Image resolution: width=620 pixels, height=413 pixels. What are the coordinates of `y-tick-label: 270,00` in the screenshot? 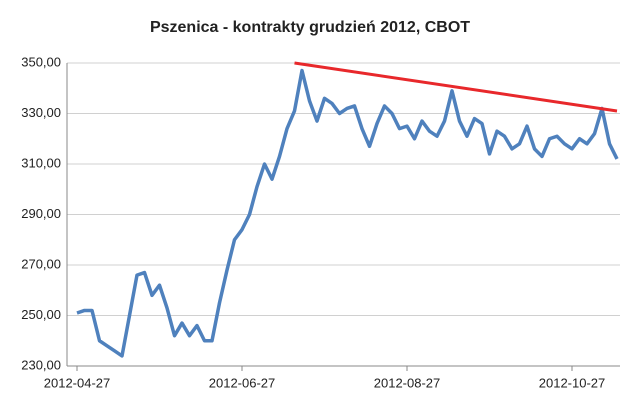 It's located at (41, 263).